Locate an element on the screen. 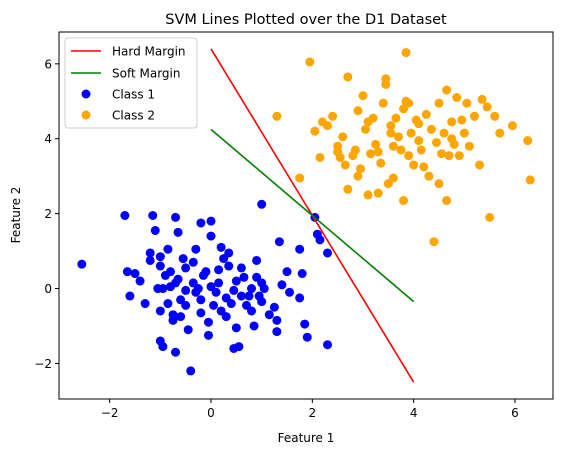 Image resolution: width=565 pixels, height=459 pixels. legend-label-soft-margin: Soft Margin is located at coordinates (146, 74).